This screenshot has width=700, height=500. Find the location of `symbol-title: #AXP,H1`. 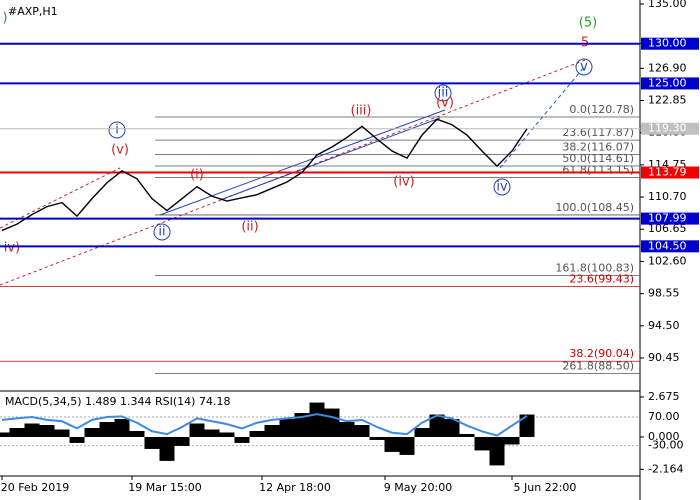

symbol-title: #AXP,H1 is located at coordinates (33, 11).